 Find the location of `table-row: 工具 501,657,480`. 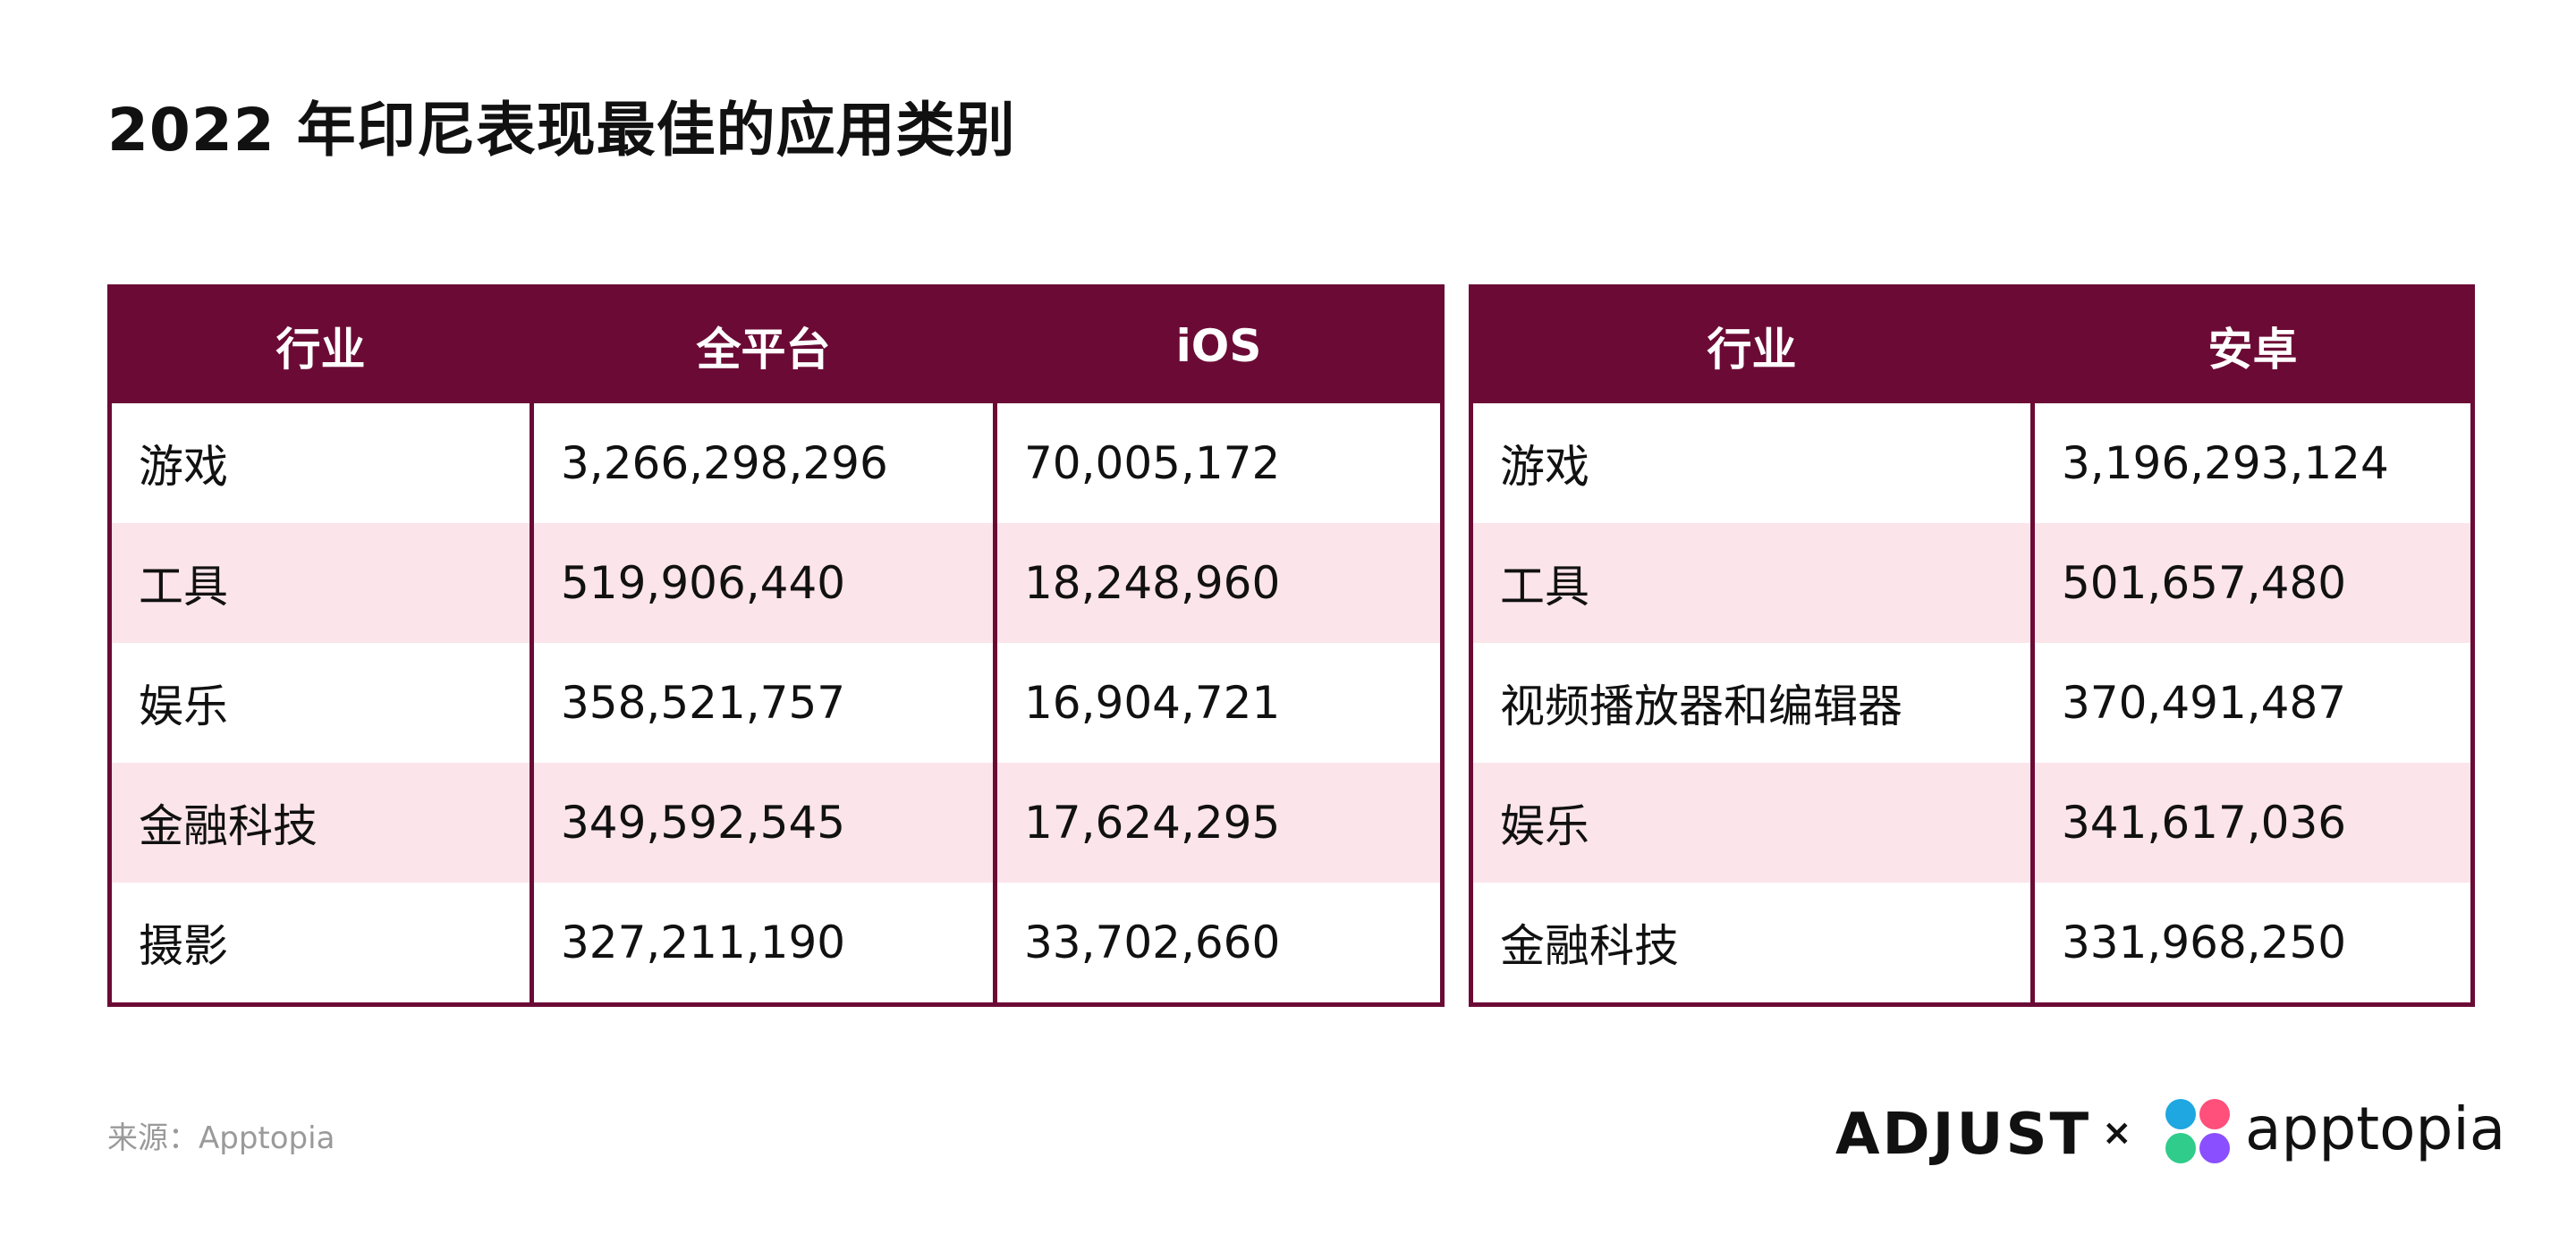

table-row: 工具 501,657,480 is located at coordinates (1971, 583).